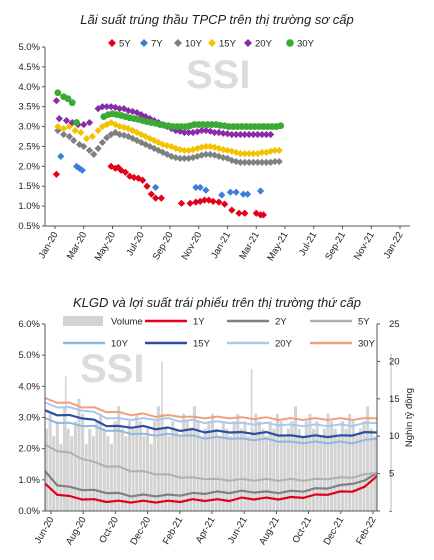  What do you see at coordinates (238, 530) in the screenshot?
I see `chart2-x-tick-label: Jun-21` at bounding box center [238, 530].